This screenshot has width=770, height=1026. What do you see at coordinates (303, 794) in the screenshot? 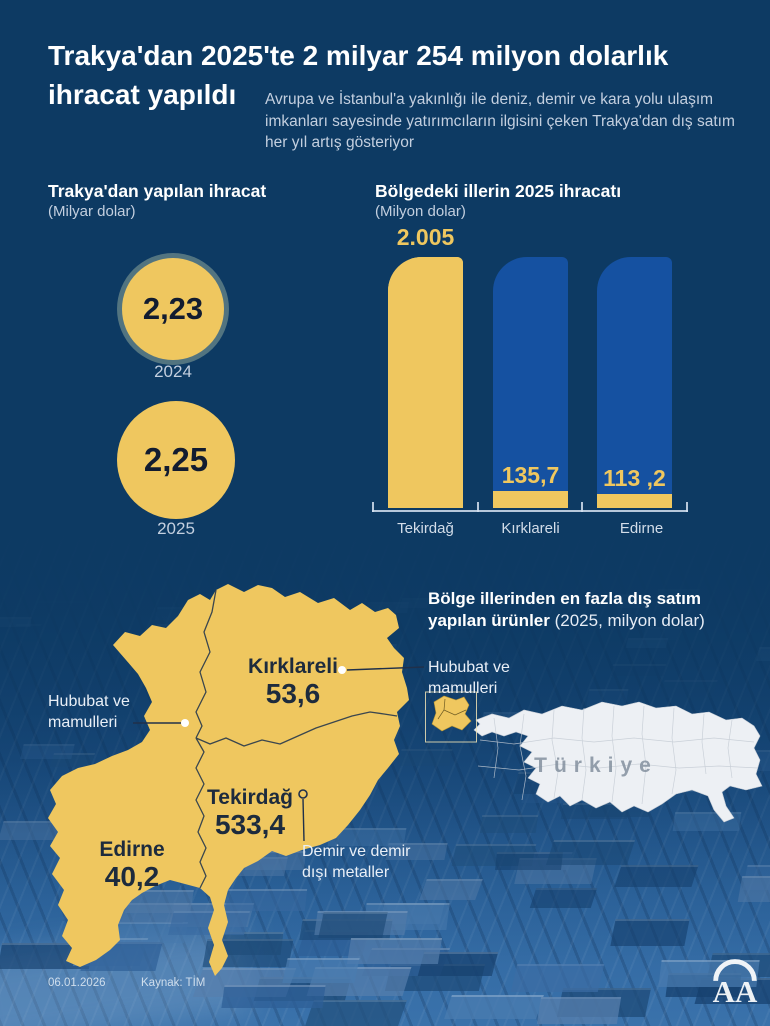
I see `marker-dot-tekirdag-product` at bounding box center [303, 794].